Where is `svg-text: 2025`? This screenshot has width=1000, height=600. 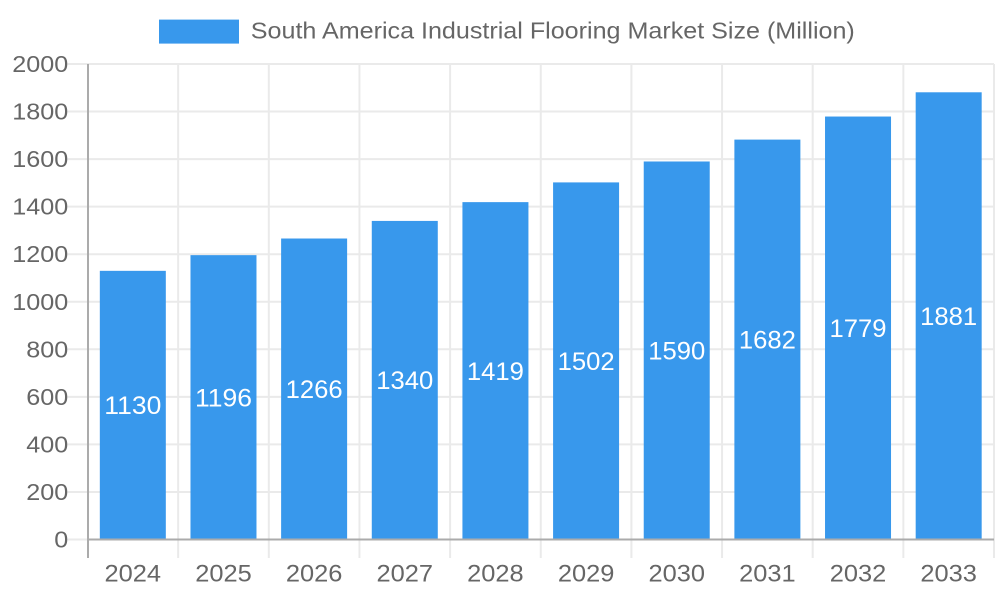
svg-text: 2025 is located at coordinates (223, 574).